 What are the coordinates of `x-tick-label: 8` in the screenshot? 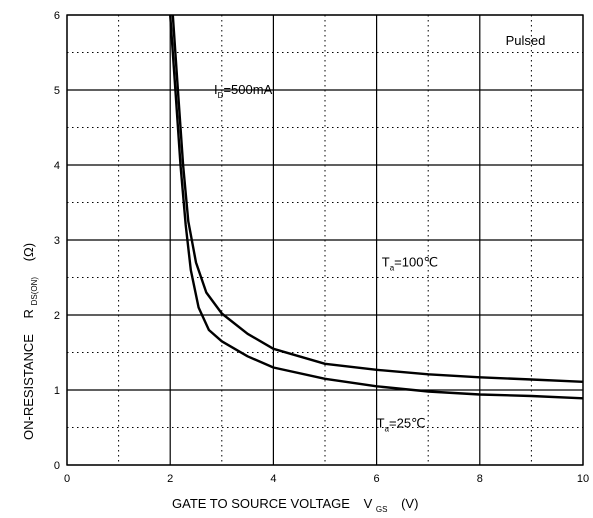 It's located at (480, 479).